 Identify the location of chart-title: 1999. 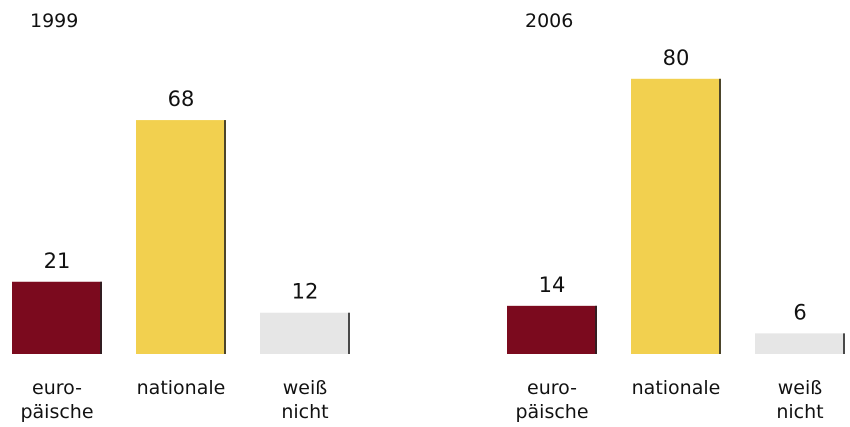
(54, 21).